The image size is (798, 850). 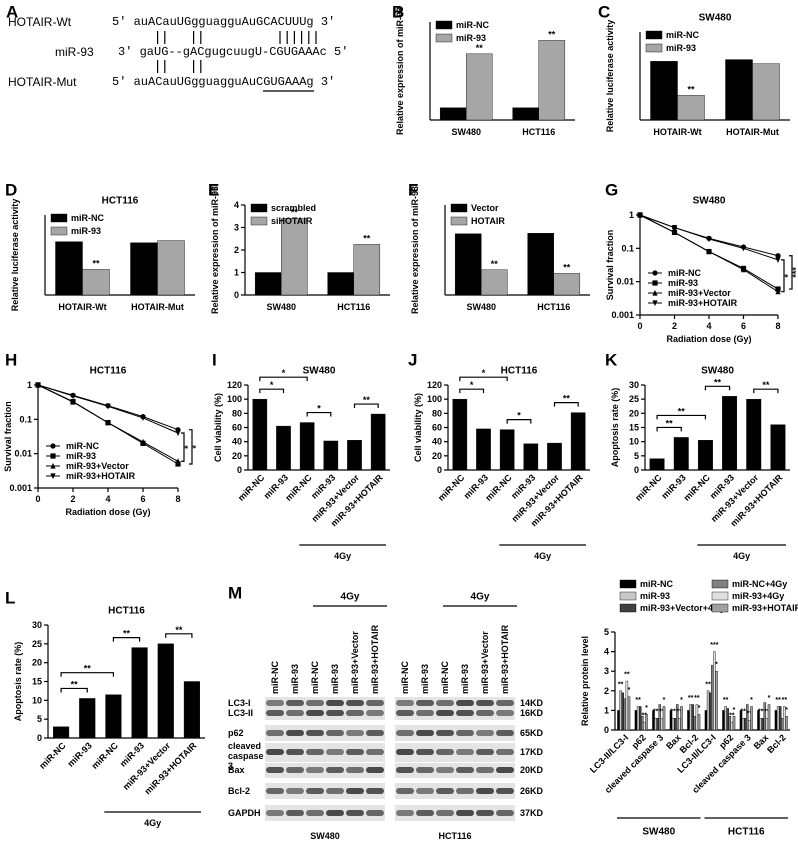 I want to click on panel-label: D, so click(x=11, y=190).